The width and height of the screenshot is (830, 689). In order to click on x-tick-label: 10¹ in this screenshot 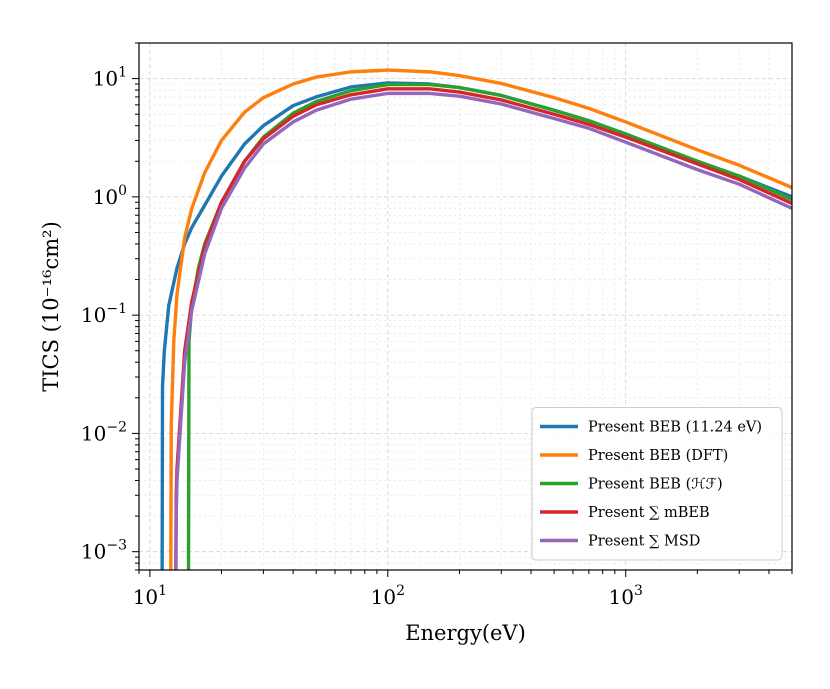, I will do `click(150, 596)`.